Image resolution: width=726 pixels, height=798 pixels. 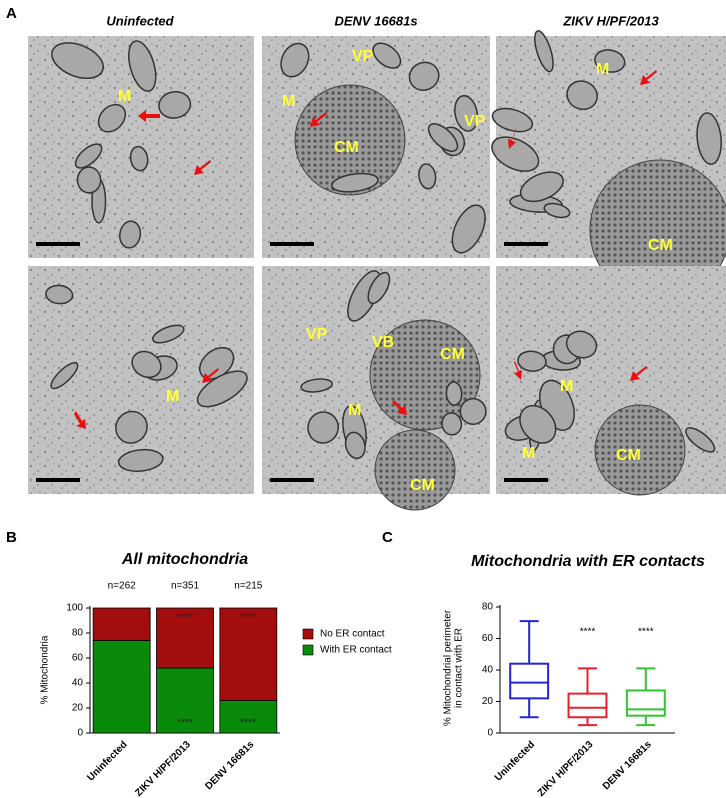 What do you see at coordinates (488, 607) in the screenshot?
I see `y-tick-label: 80` at bounding box center [488, 607].